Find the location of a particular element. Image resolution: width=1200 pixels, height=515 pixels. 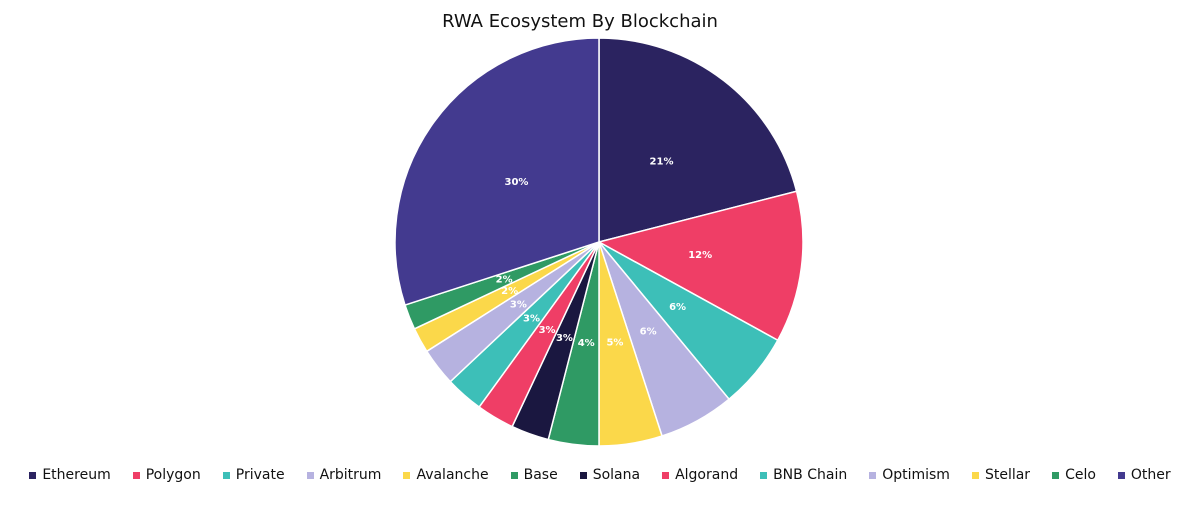

data-label: 21% is located at coordinates (662, 161).